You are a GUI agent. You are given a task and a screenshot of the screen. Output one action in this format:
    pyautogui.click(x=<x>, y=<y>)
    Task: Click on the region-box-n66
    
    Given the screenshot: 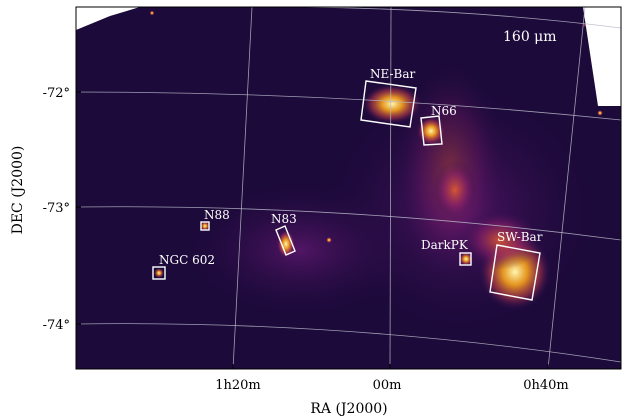 What is the action you would take?
    pyautogui.click(x=431, y=130)
    